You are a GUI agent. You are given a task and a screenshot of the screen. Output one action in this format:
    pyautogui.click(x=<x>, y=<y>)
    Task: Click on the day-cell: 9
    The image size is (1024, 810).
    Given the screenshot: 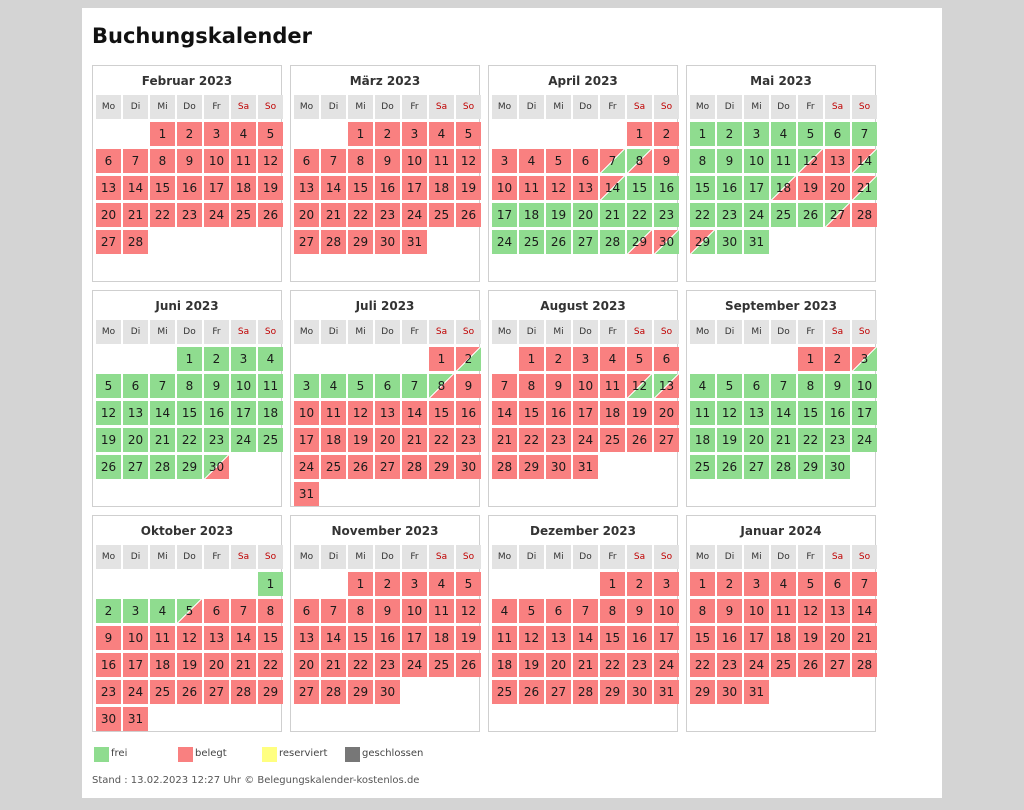 What is the action you would take?
    pyautogui.click(x=639, y=611)
    